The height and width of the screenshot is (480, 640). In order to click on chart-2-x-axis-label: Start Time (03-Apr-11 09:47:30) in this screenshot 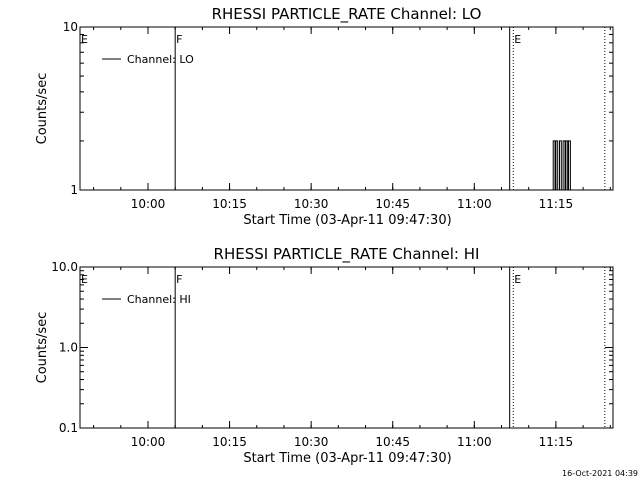, I will do `click(347, 458)`.